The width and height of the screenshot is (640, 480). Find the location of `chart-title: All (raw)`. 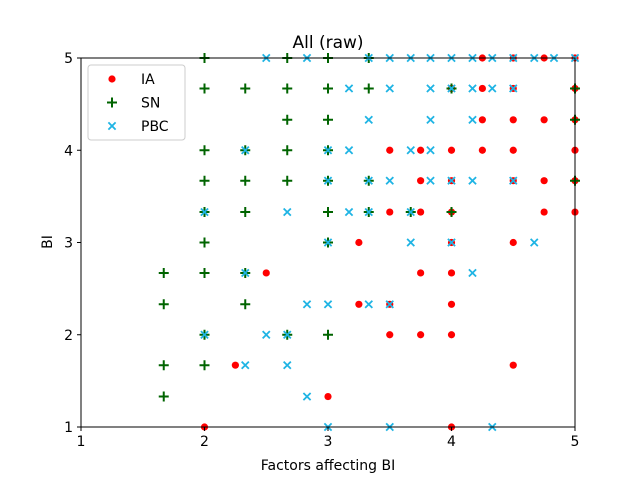

chart-title: All (raw) is located at coordinates (327, 43).